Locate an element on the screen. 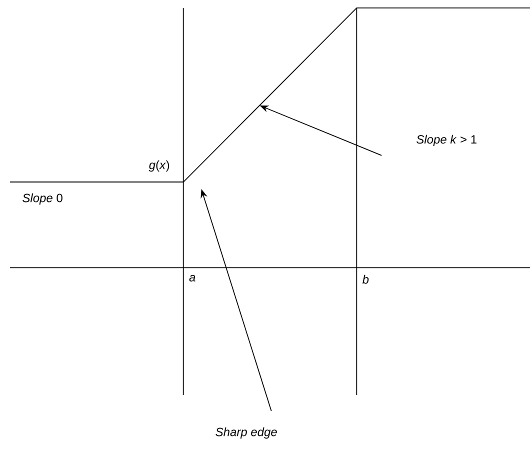 Image resolution: width=530 pixels, height=452 pixels. text: Sharp edge is located at coordinates (246, 433).